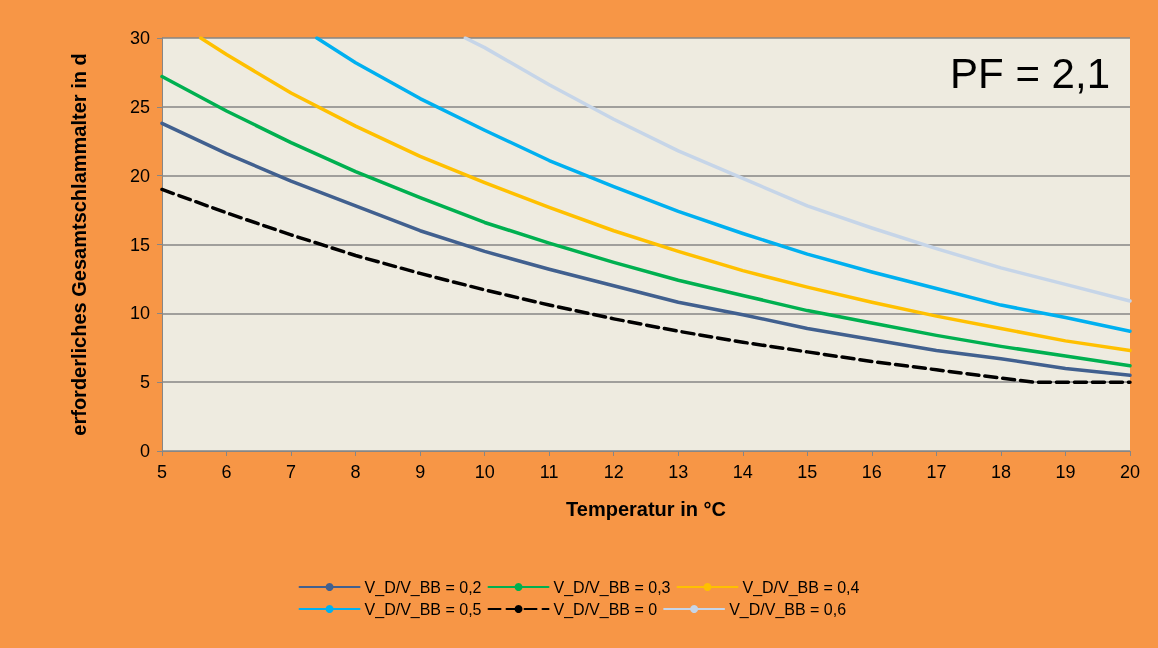 This screenshot has width=1158, height=648. I want to click on legend-label: V_D/V_BB = 0,4, so click(801, 587).